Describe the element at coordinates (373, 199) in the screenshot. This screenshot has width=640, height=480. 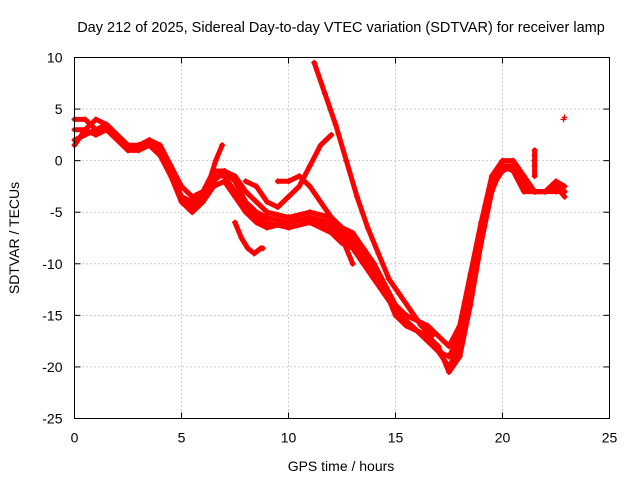
I see `series-arc-11h` at that location.